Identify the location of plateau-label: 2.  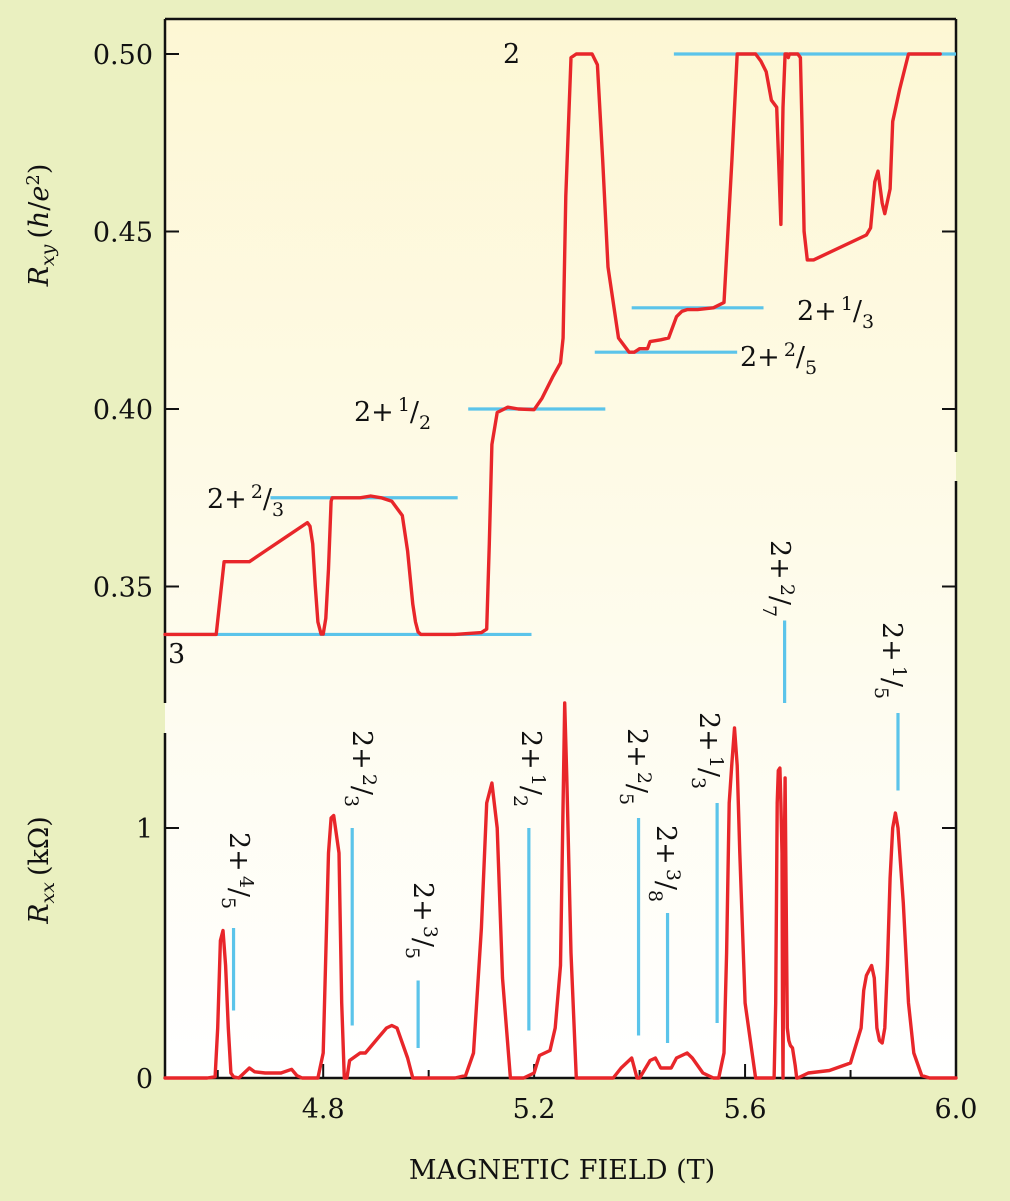
(511, 54).